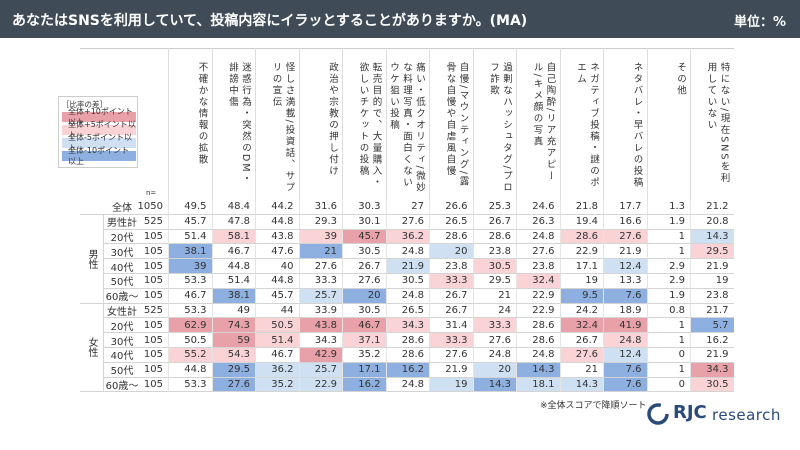 The width and height of the screenshot is (800, 450). Describe the element at coordinates (451, 326) in the screenshot. I see `value-cell: 31.4` at that location.